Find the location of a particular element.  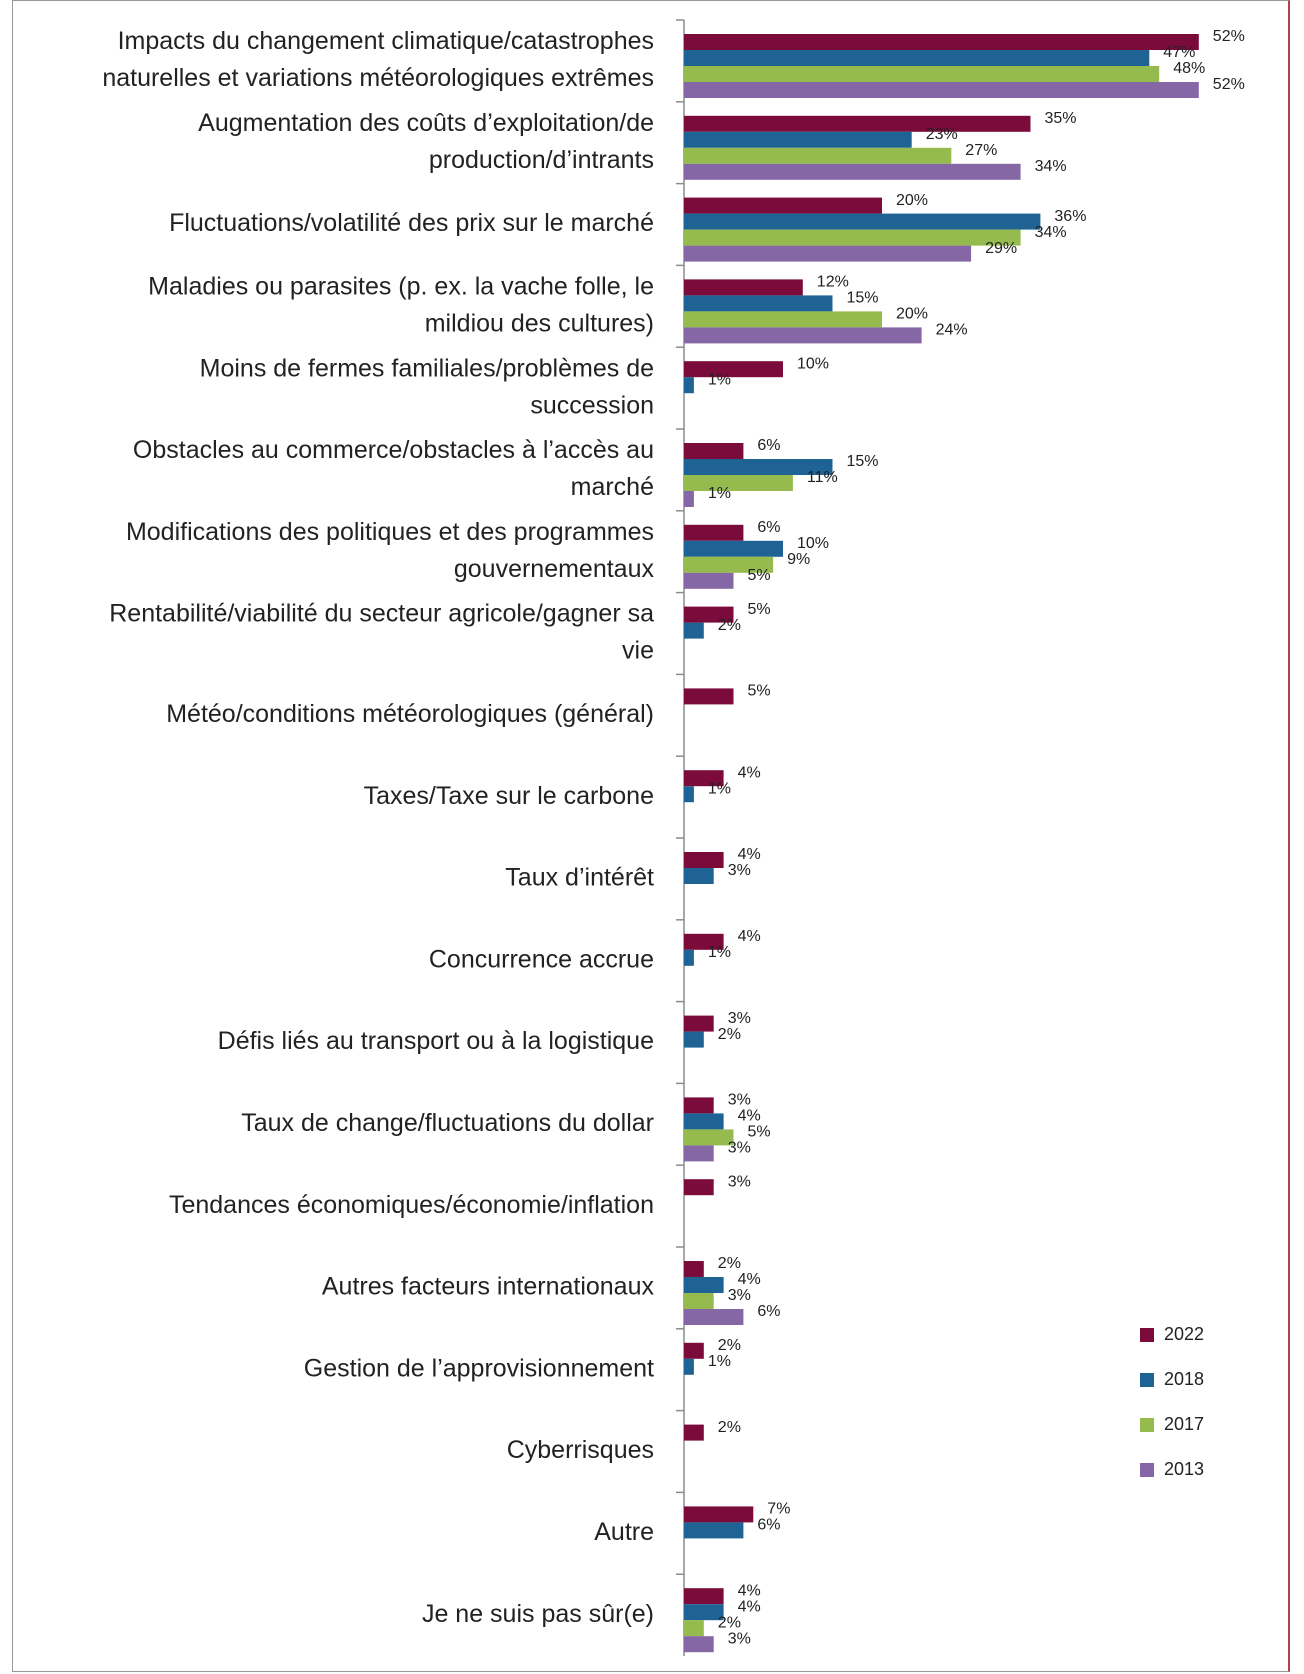

data-label-2022: 12% is located at coordinates (833, 282).